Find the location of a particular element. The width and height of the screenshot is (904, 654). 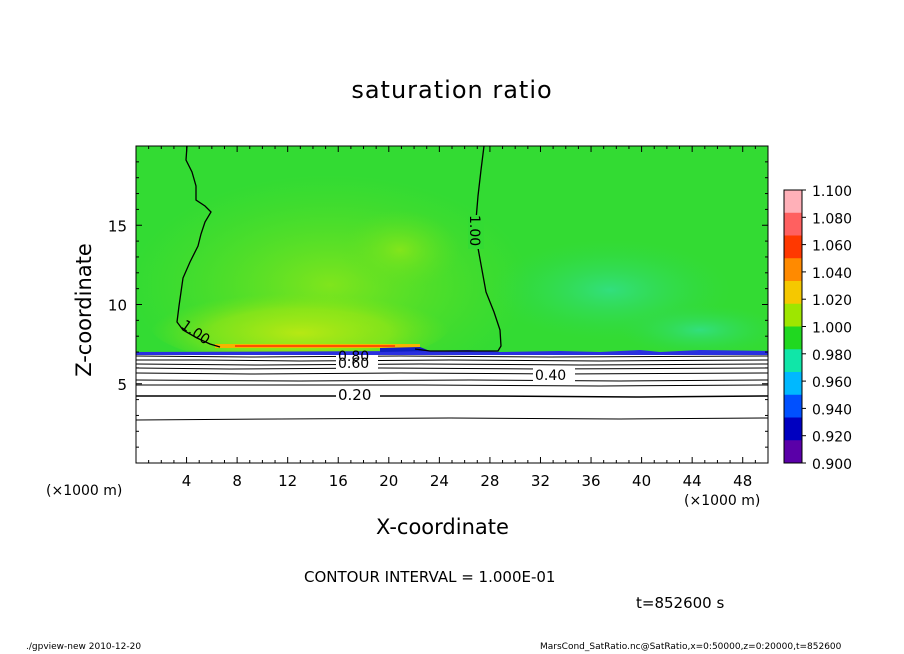

chart-title: saturation ratio is located at coordinates (452, 90).